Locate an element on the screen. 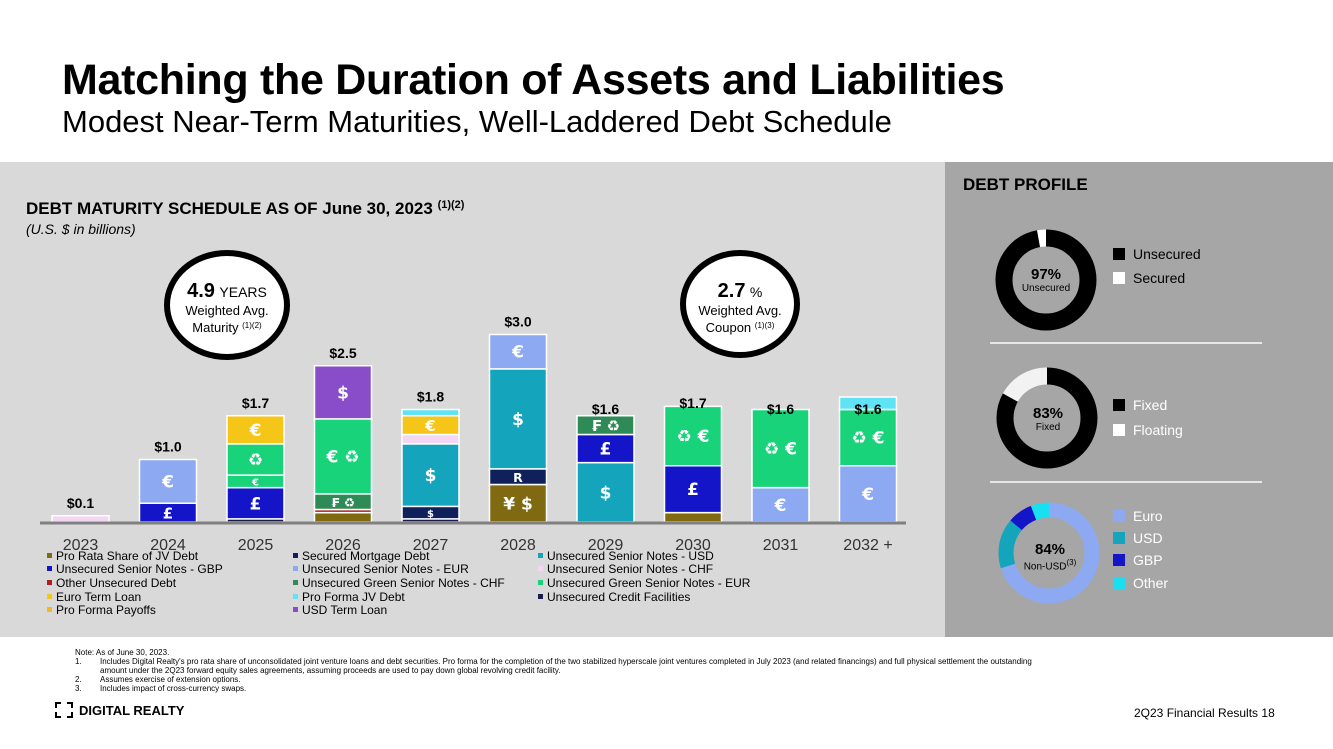 The width and height of the screenshot is (1333, 749). currency-donut-label: 84% Non-USD(3) is located at coordinates (1050, 556).